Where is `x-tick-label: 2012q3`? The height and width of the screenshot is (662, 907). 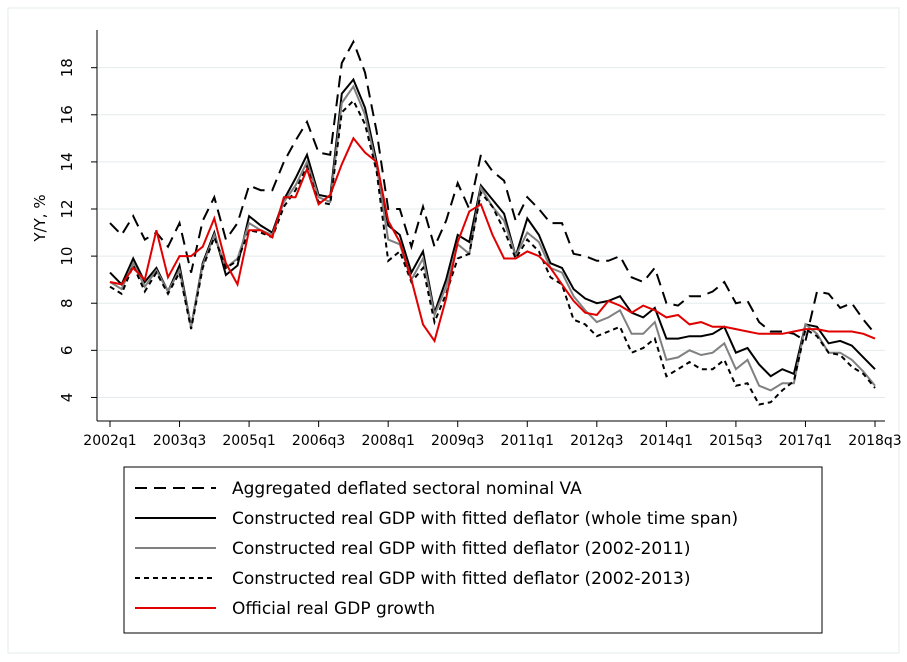
x-tick-label: 2012q3 is located at coordinates (596, 441).